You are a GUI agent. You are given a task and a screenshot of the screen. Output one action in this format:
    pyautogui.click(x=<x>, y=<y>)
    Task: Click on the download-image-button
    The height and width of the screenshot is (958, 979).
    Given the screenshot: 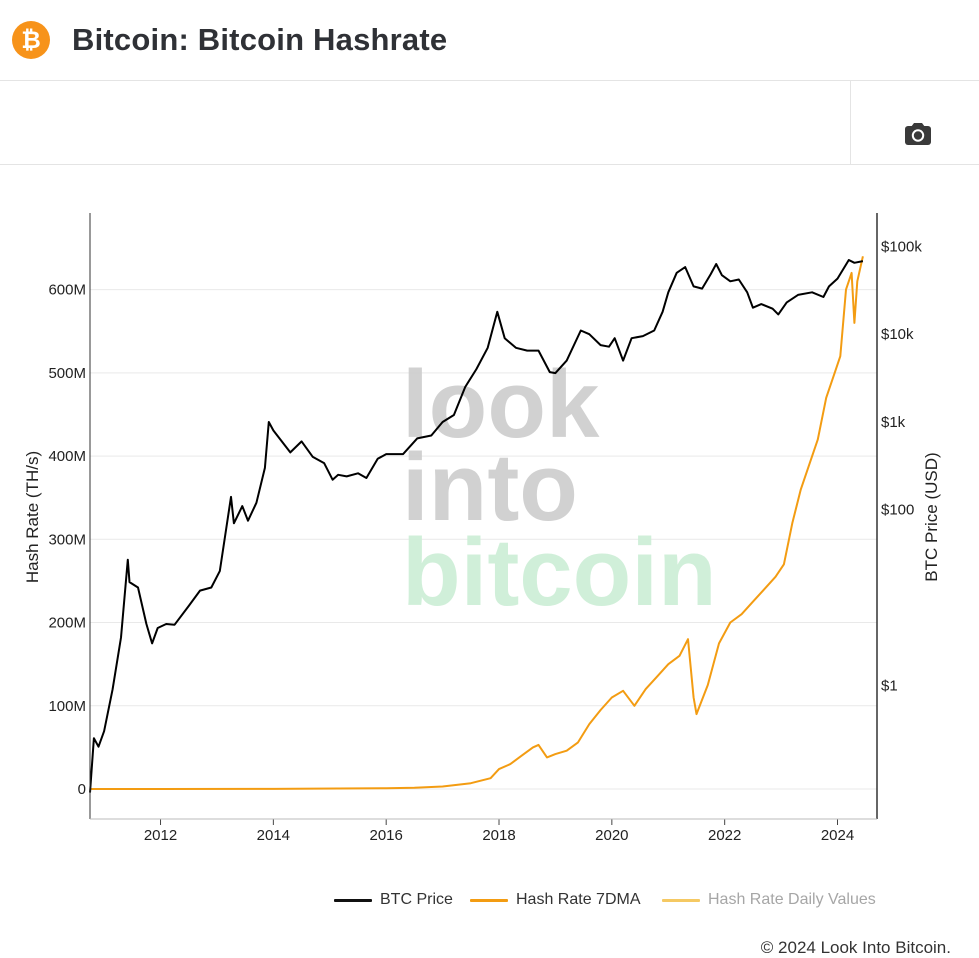 What is the action you would take?
    pyautogui.click(x=918, y=135)
    